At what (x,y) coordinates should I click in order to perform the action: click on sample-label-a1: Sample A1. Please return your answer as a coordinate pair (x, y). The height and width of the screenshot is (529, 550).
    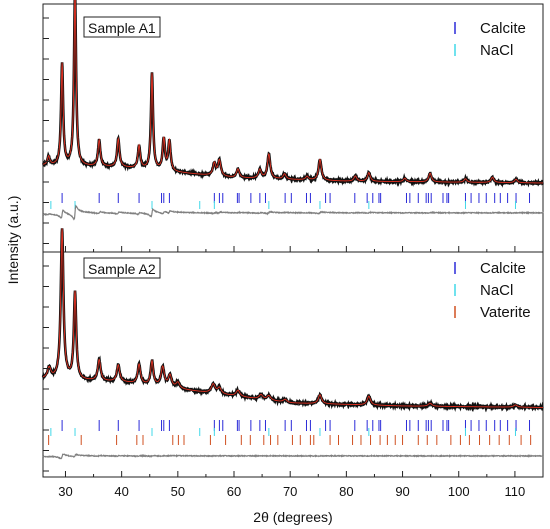
    Looking at the image, I should click on (122, 27).